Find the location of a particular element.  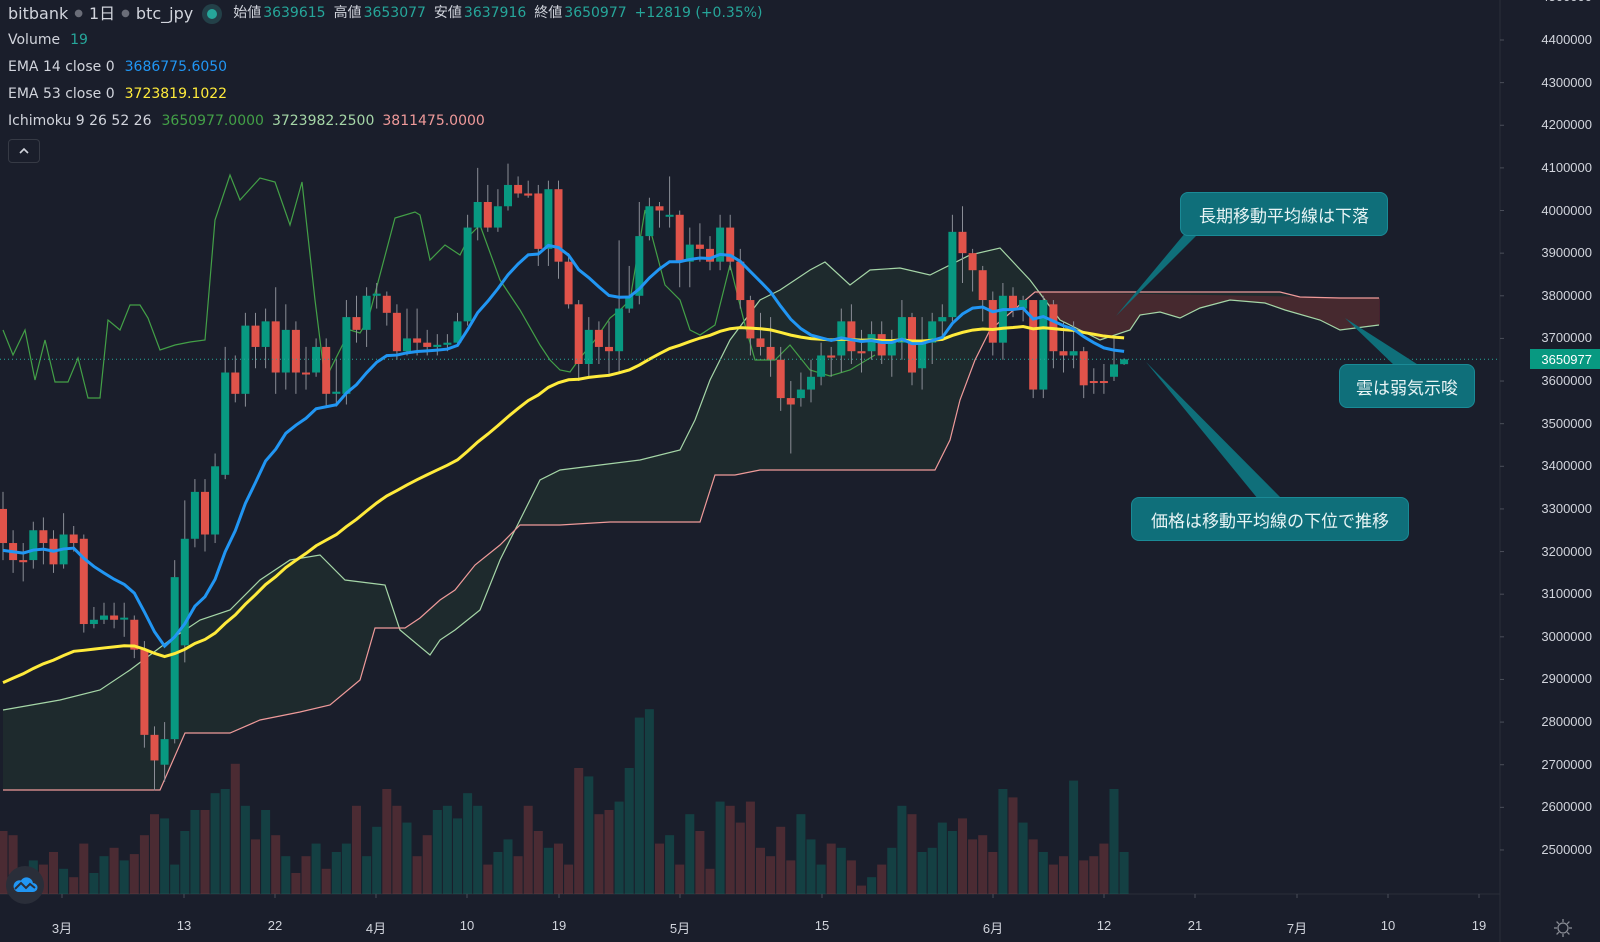

time-tick: 5月 is located at coordinates (680, 928).